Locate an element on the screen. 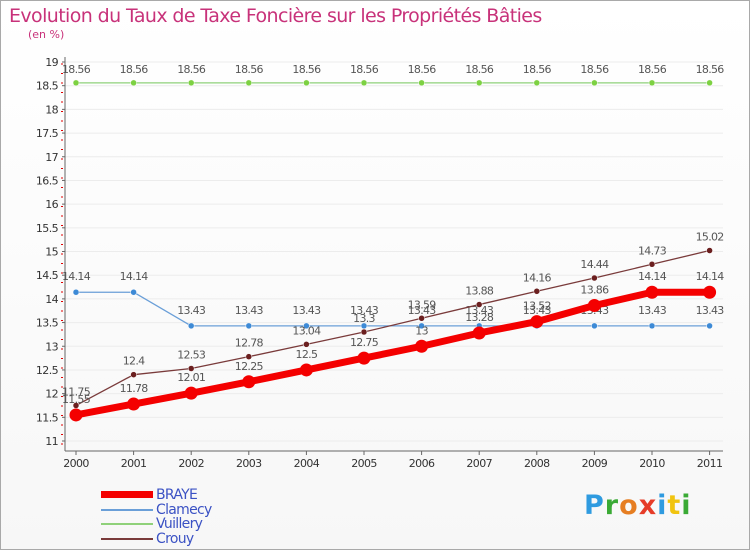 This screenshot has width=750, height=550. data-label-crouy: 13.04 is located at coordinates (306, 330).